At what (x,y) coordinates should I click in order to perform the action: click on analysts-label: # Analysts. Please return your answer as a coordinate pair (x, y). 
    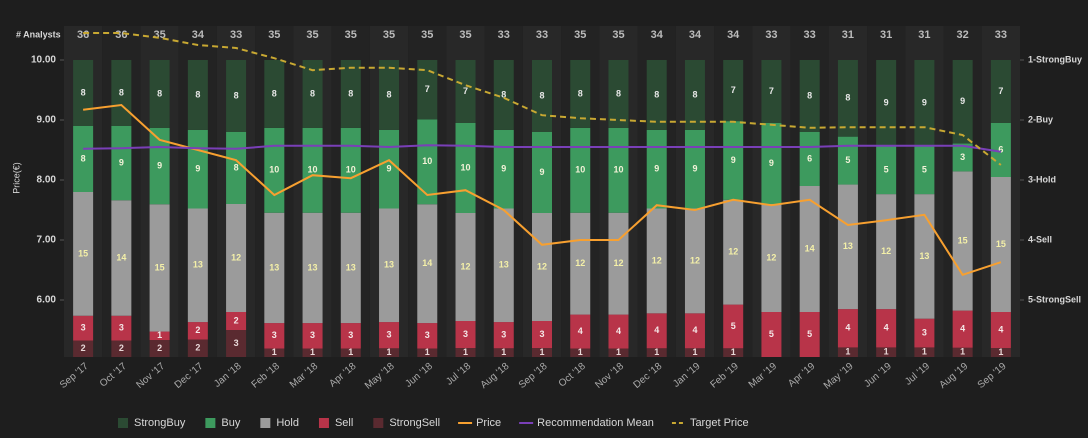
    Looking at the image, I should click on (38, 34).